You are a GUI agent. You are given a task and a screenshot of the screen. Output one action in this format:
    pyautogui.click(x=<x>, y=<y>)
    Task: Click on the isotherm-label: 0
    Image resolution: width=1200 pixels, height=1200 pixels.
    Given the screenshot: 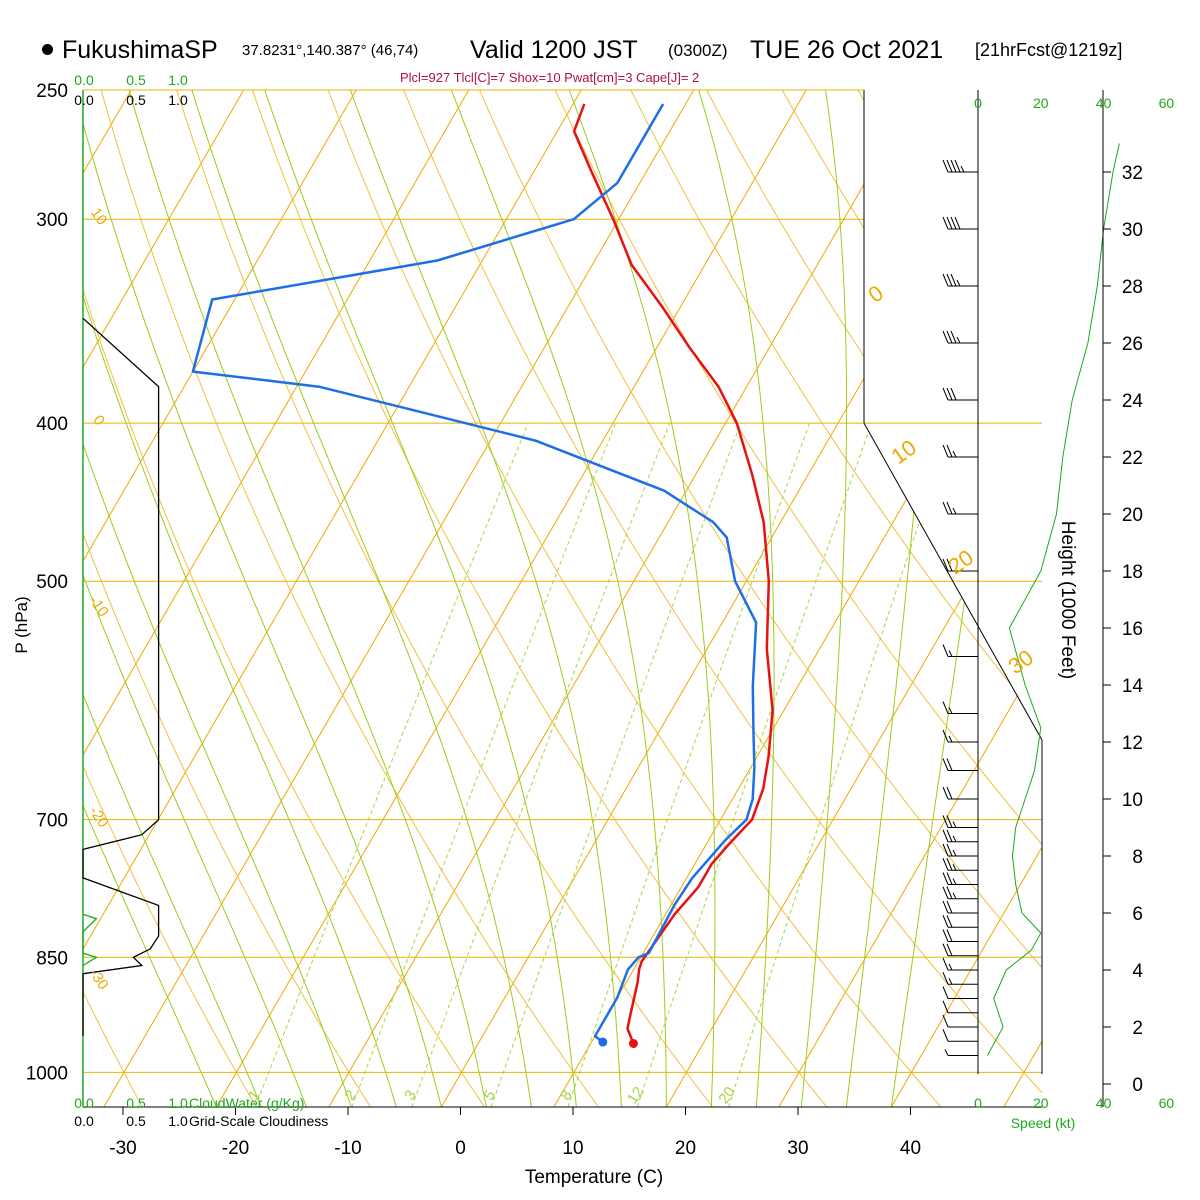 What is the action you would take?
    pyautogui.click(x=98, y=420)
    